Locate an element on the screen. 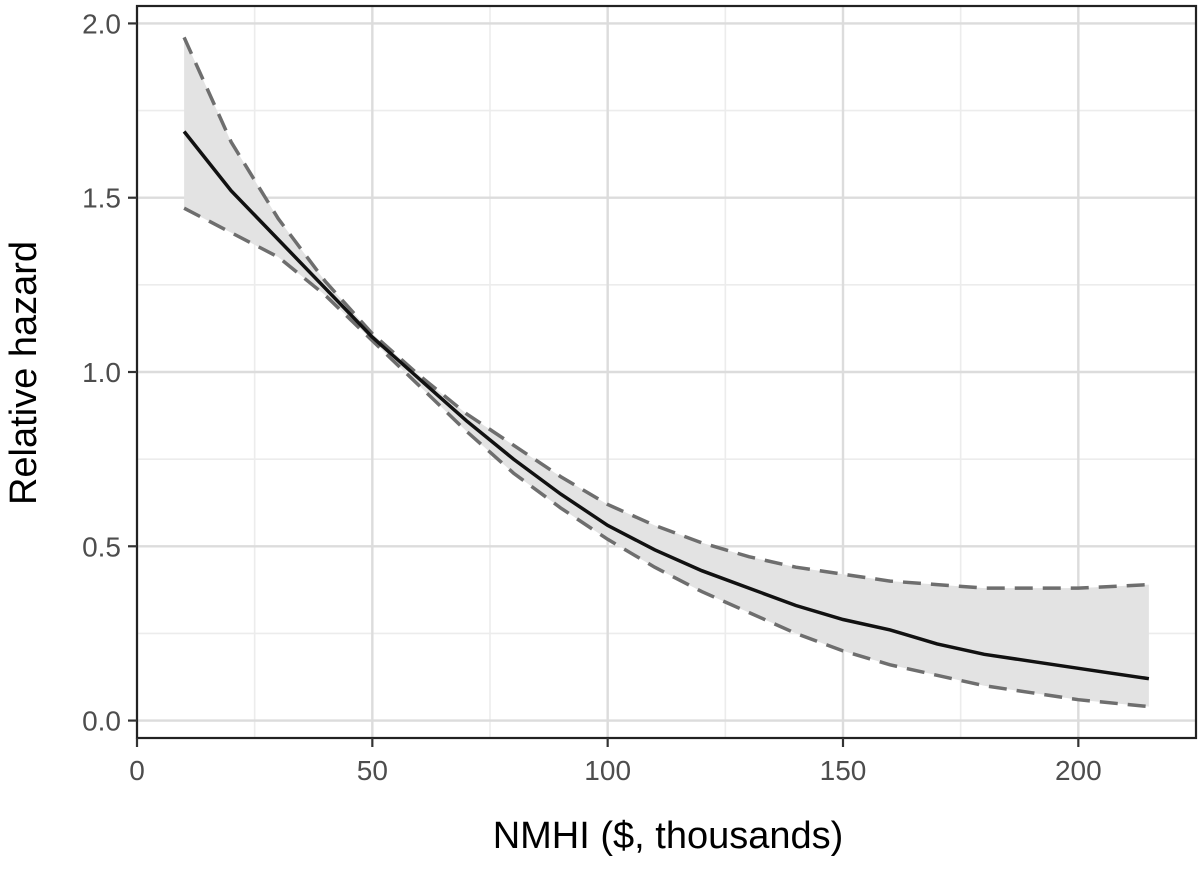 Image resolution: width=1200 pixels, height=869 pixels. y-tick-label-0: 0.0 is located at coordinates (101, 721).